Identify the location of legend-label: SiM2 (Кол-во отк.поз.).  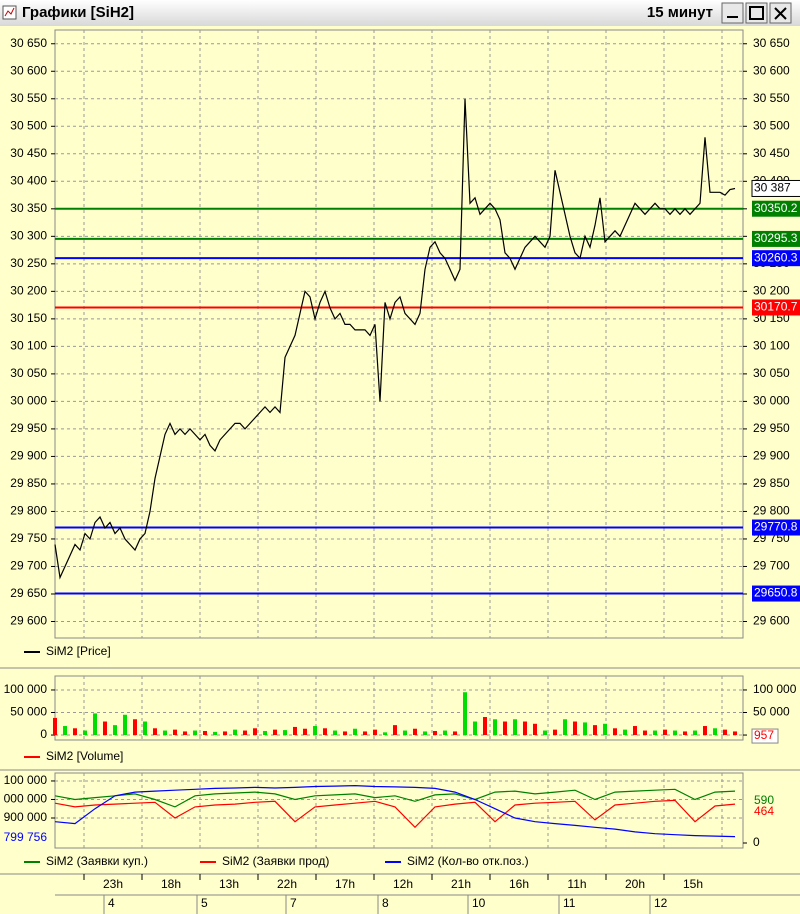
(468, 861).